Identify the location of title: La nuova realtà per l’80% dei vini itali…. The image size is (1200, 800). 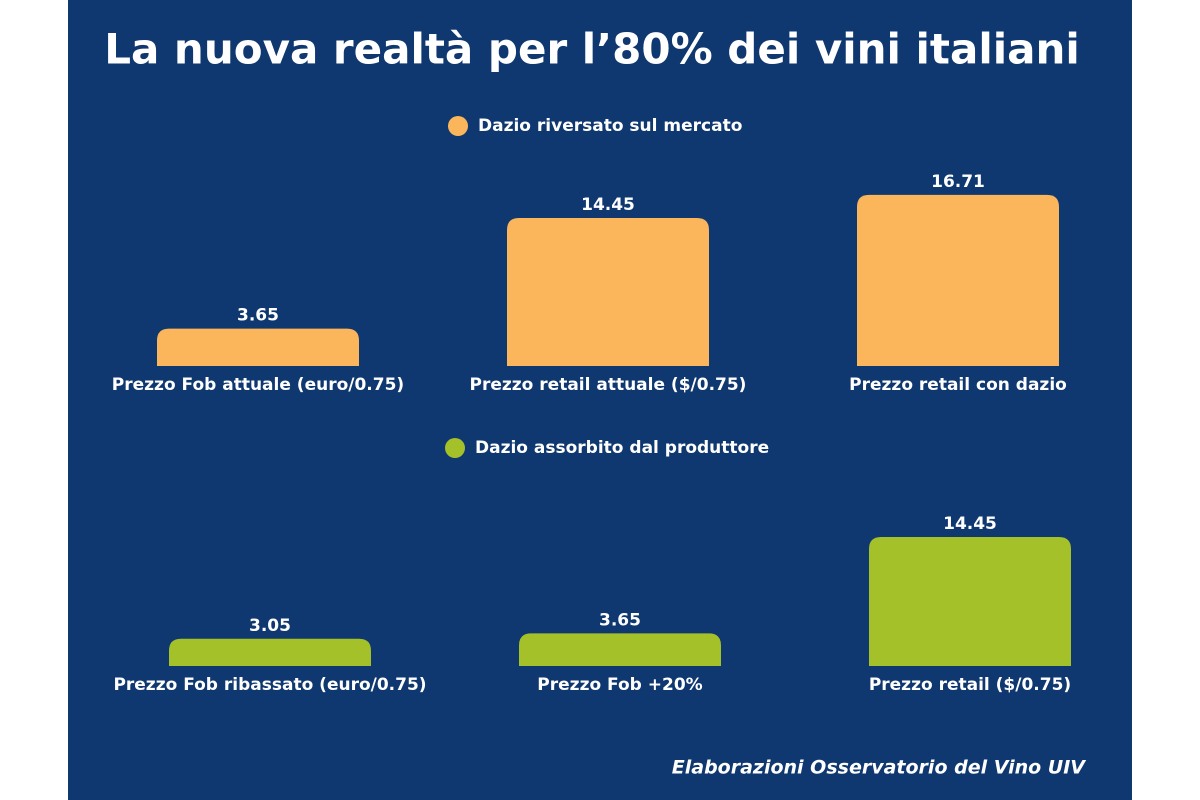
(592, 49).